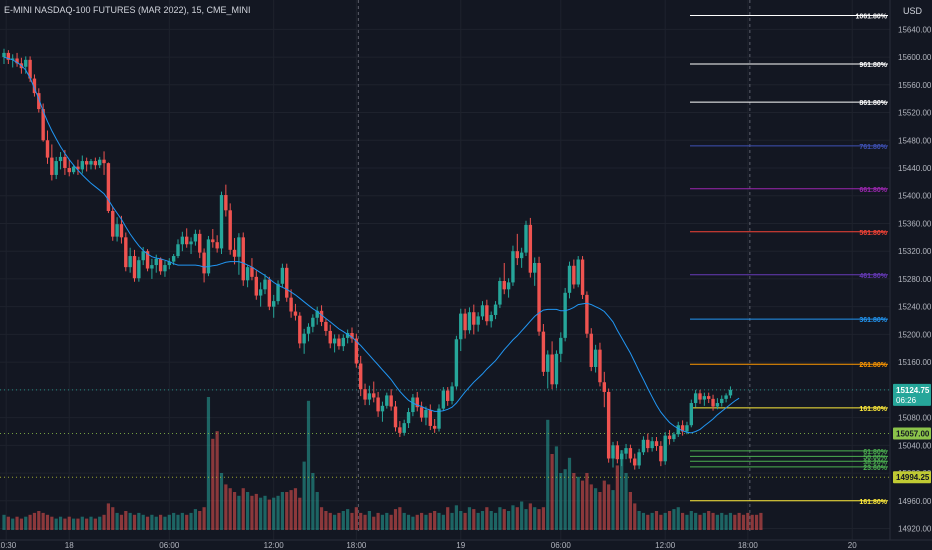 The height and width of the screenshot is (550, 932). I want to click on price-tick-label: 15600.00, so click(915, 57).